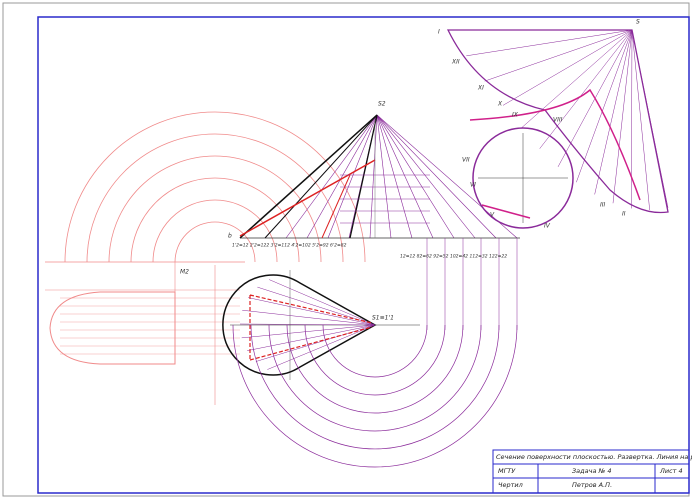 The height and width of the screenshot is (499, 692). What do you see at coordinates (473, 185) in the screenshot?
I see `label: VI` at bounding box center [473, 185].